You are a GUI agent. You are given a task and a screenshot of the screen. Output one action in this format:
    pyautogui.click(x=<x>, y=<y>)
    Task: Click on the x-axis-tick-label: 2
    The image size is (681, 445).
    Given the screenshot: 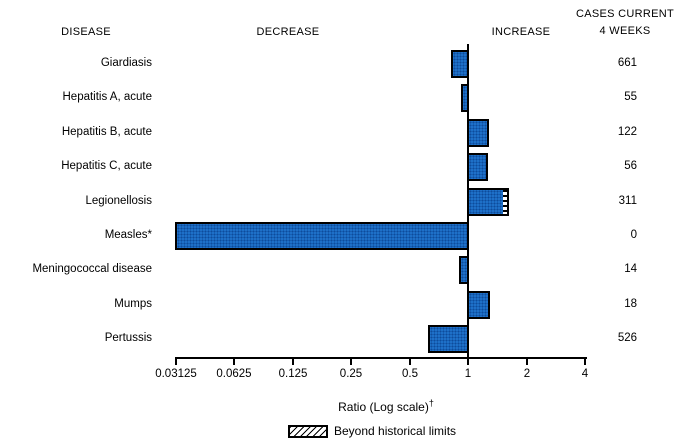 What is the action you would take?
    pyautogui.click(x=527, y=374)
    